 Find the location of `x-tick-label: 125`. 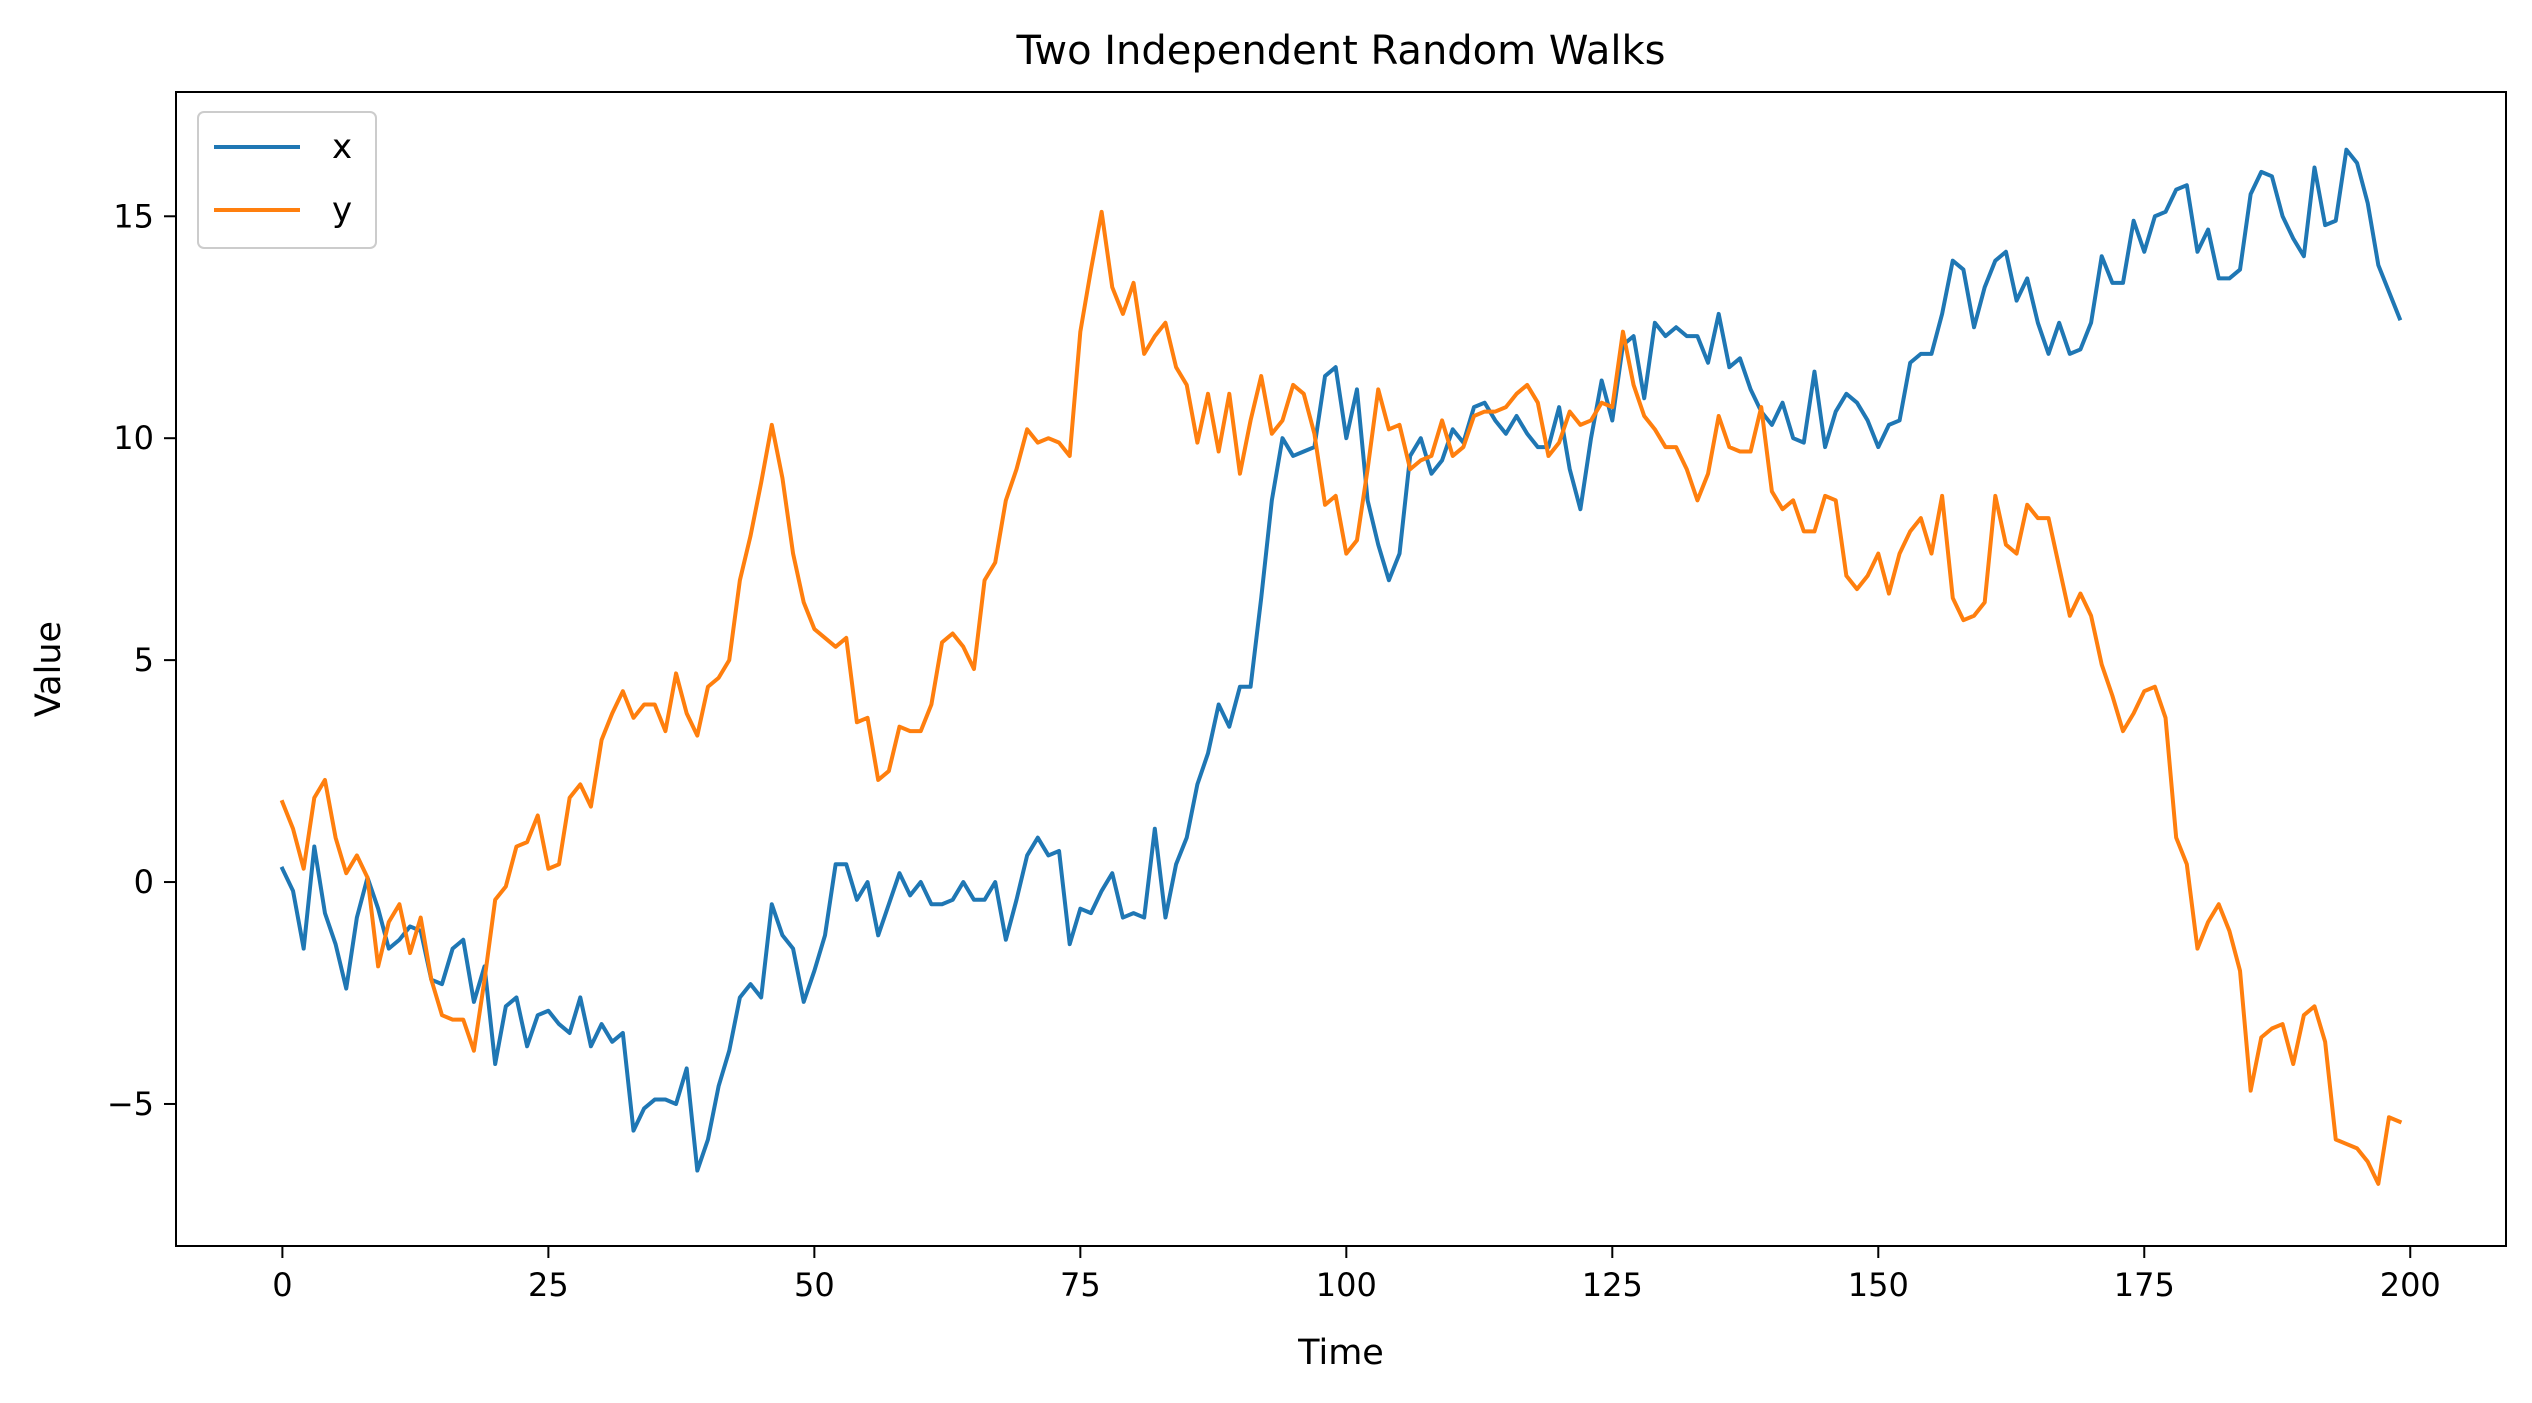

x-tick-label: 125 is located at coordinates (1612, 1285).